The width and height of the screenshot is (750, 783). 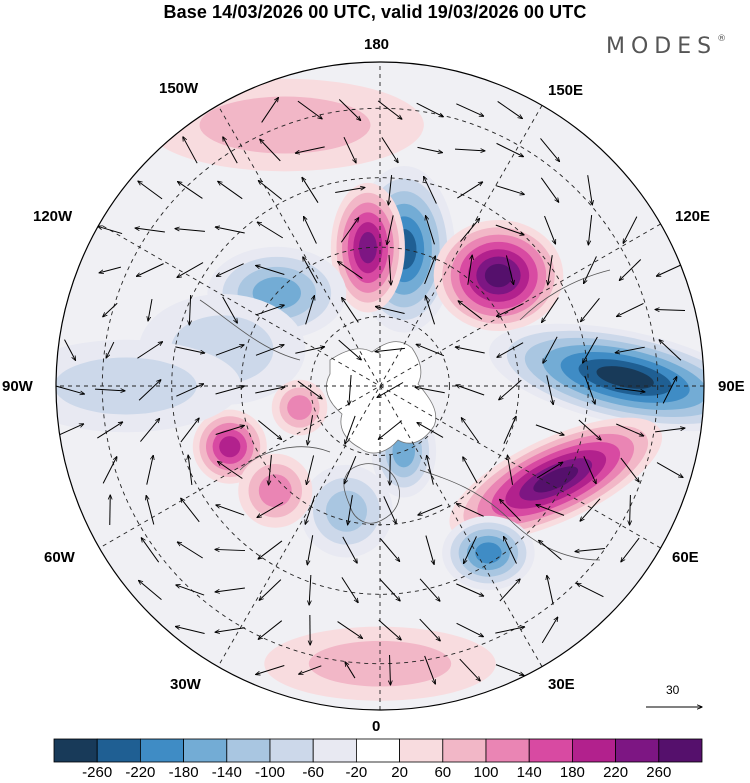 I want to click on lon-label-90e: 90E, so click(x=731, y=386).